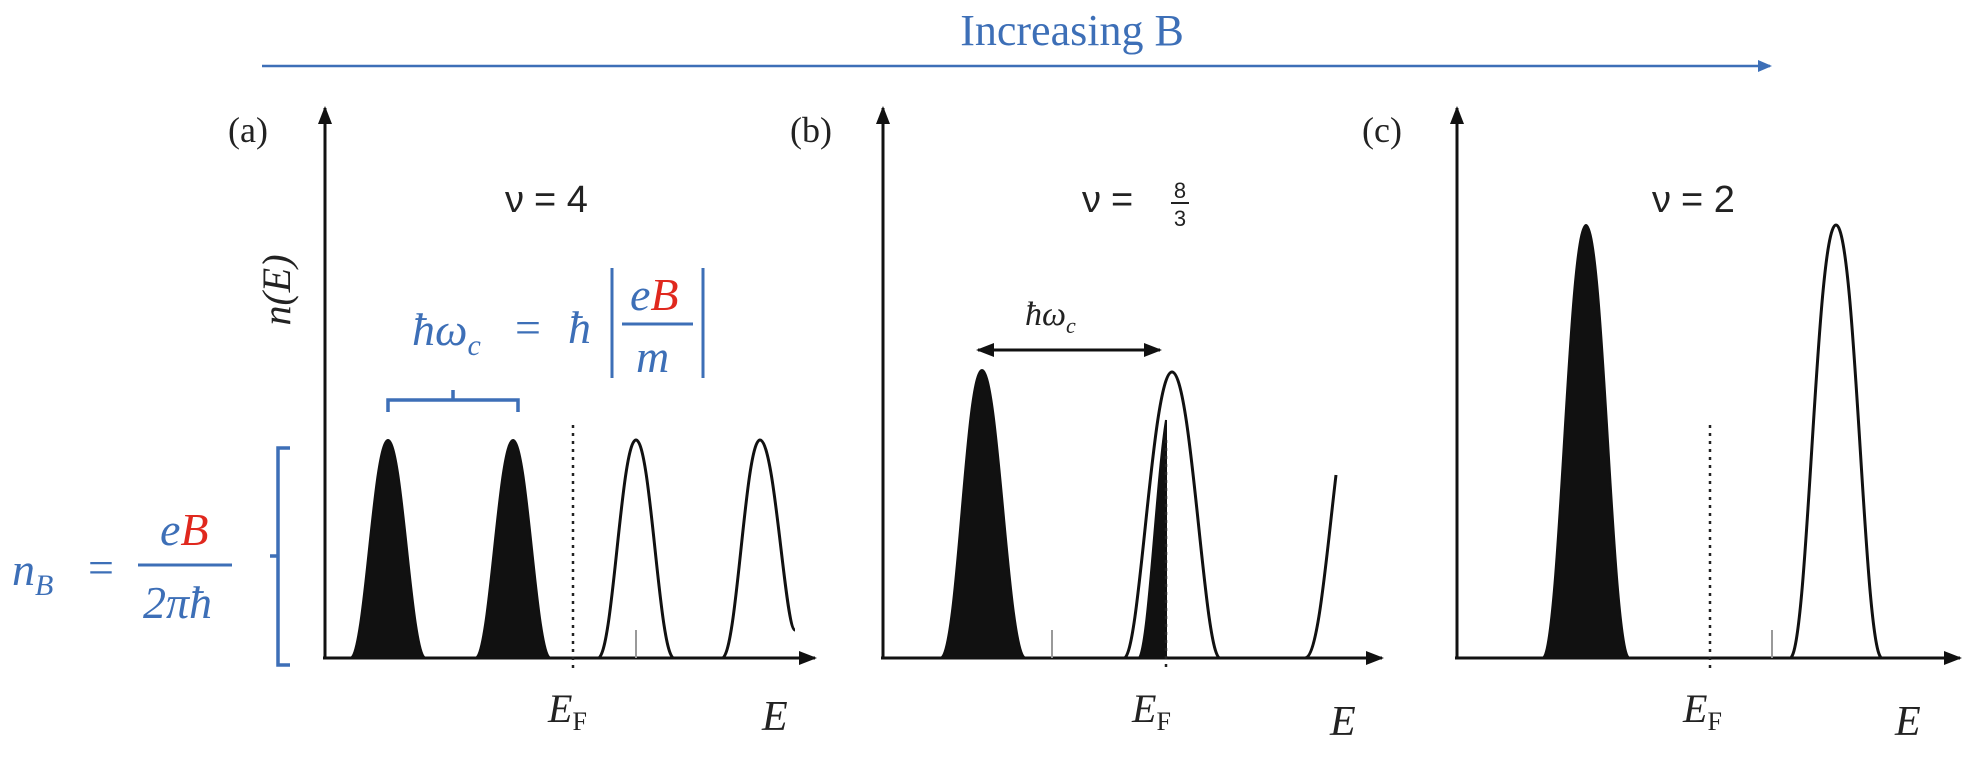 Image resolution: width=1988 pixels, height=770 pixels. Describe the element at coordinates (1072, 30) in the screenshot. I see `increasing-b-title: Increasing B` at that location.